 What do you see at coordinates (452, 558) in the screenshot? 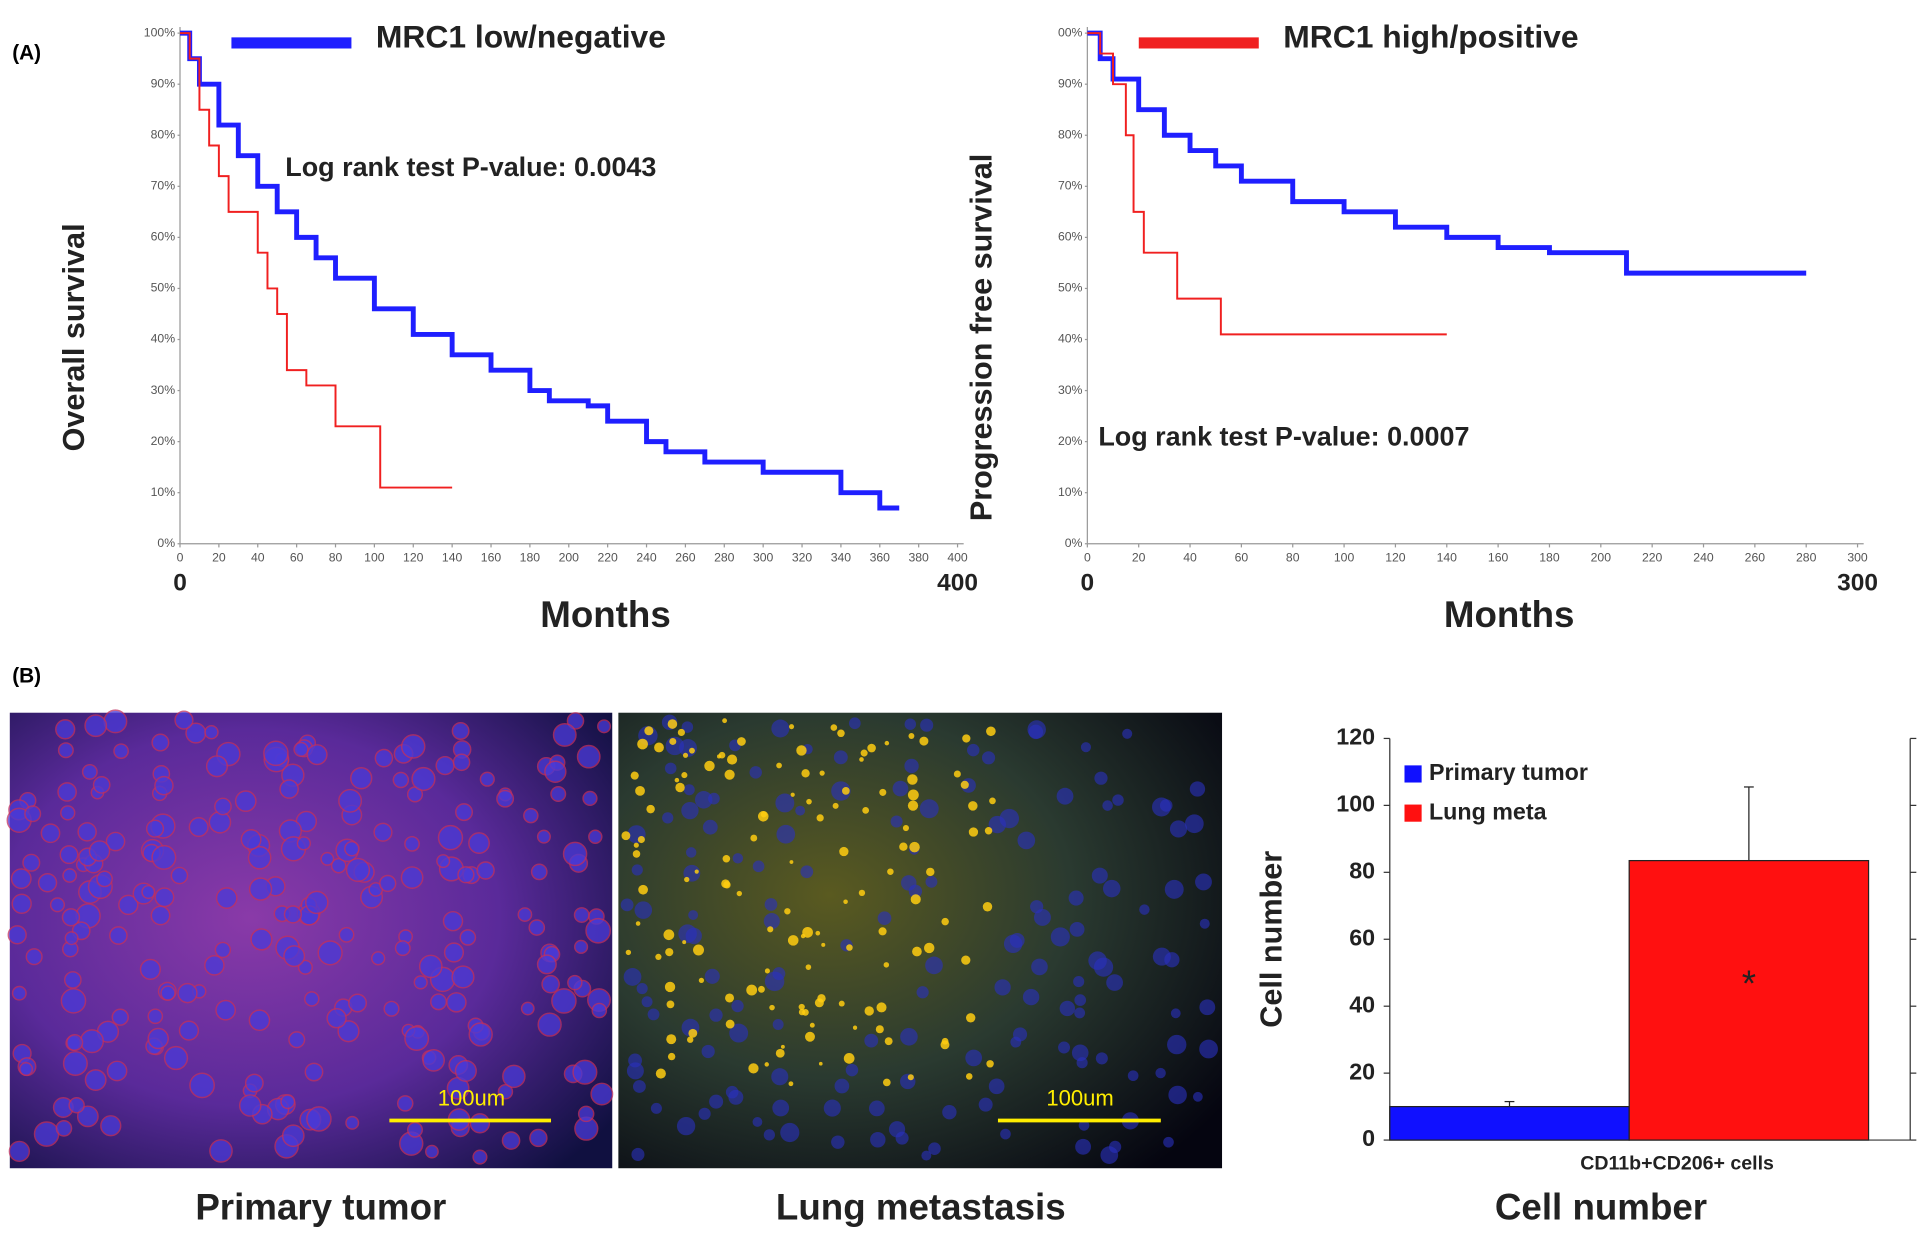
I see `x-tick-label: 140` at bounding box center [452, 558].